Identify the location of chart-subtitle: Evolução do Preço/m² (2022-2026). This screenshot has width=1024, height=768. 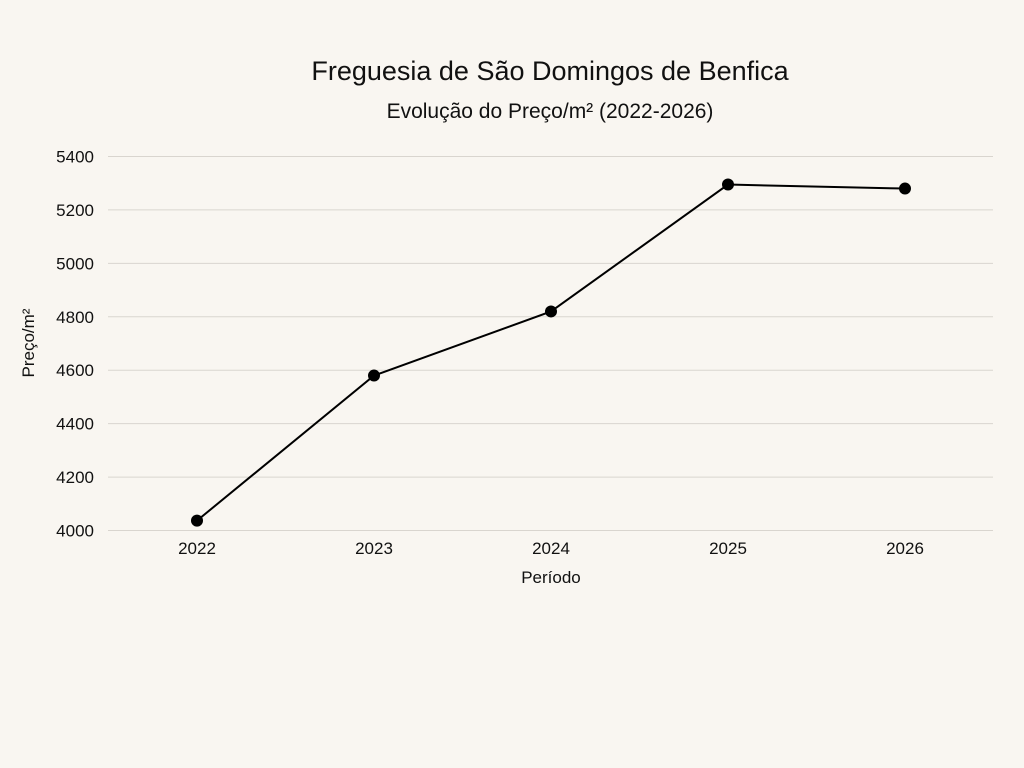
(550, 111).